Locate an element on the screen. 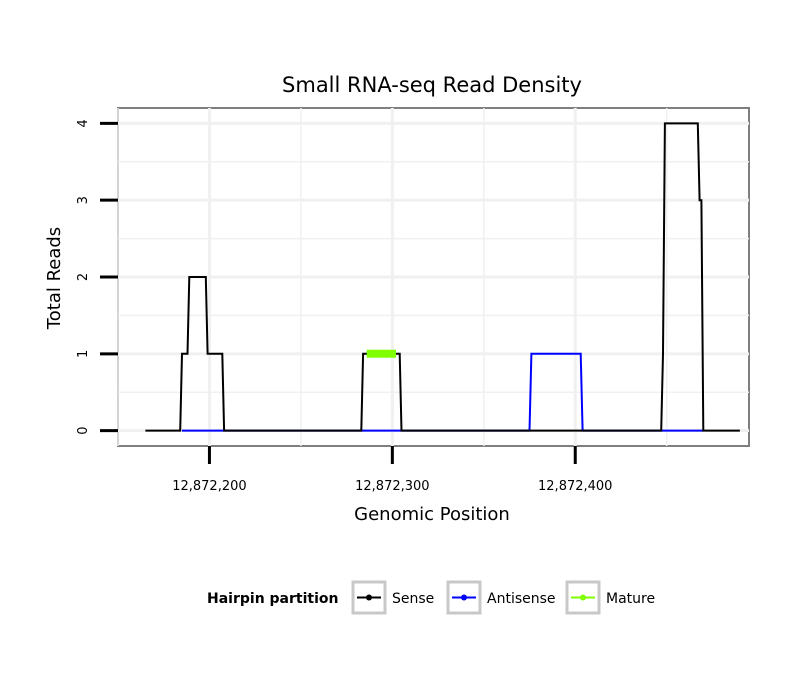 This screenshot has height=690, width=810. legend-point-sense is located at coordinates (369, 597).